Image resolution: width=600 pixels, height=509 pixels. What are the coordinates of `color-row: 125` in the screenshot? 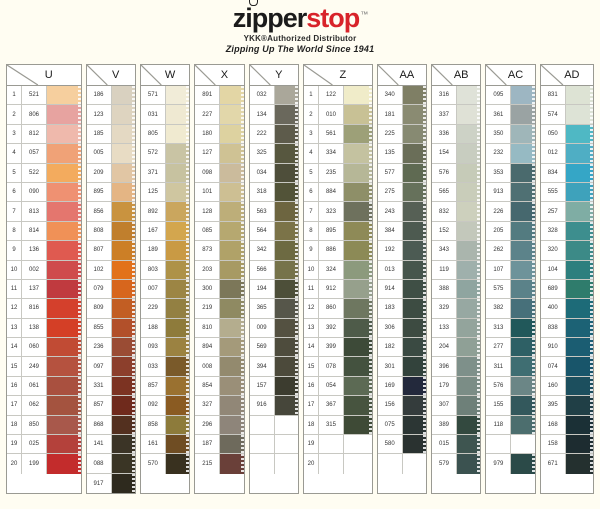 It's located at (165, 192).